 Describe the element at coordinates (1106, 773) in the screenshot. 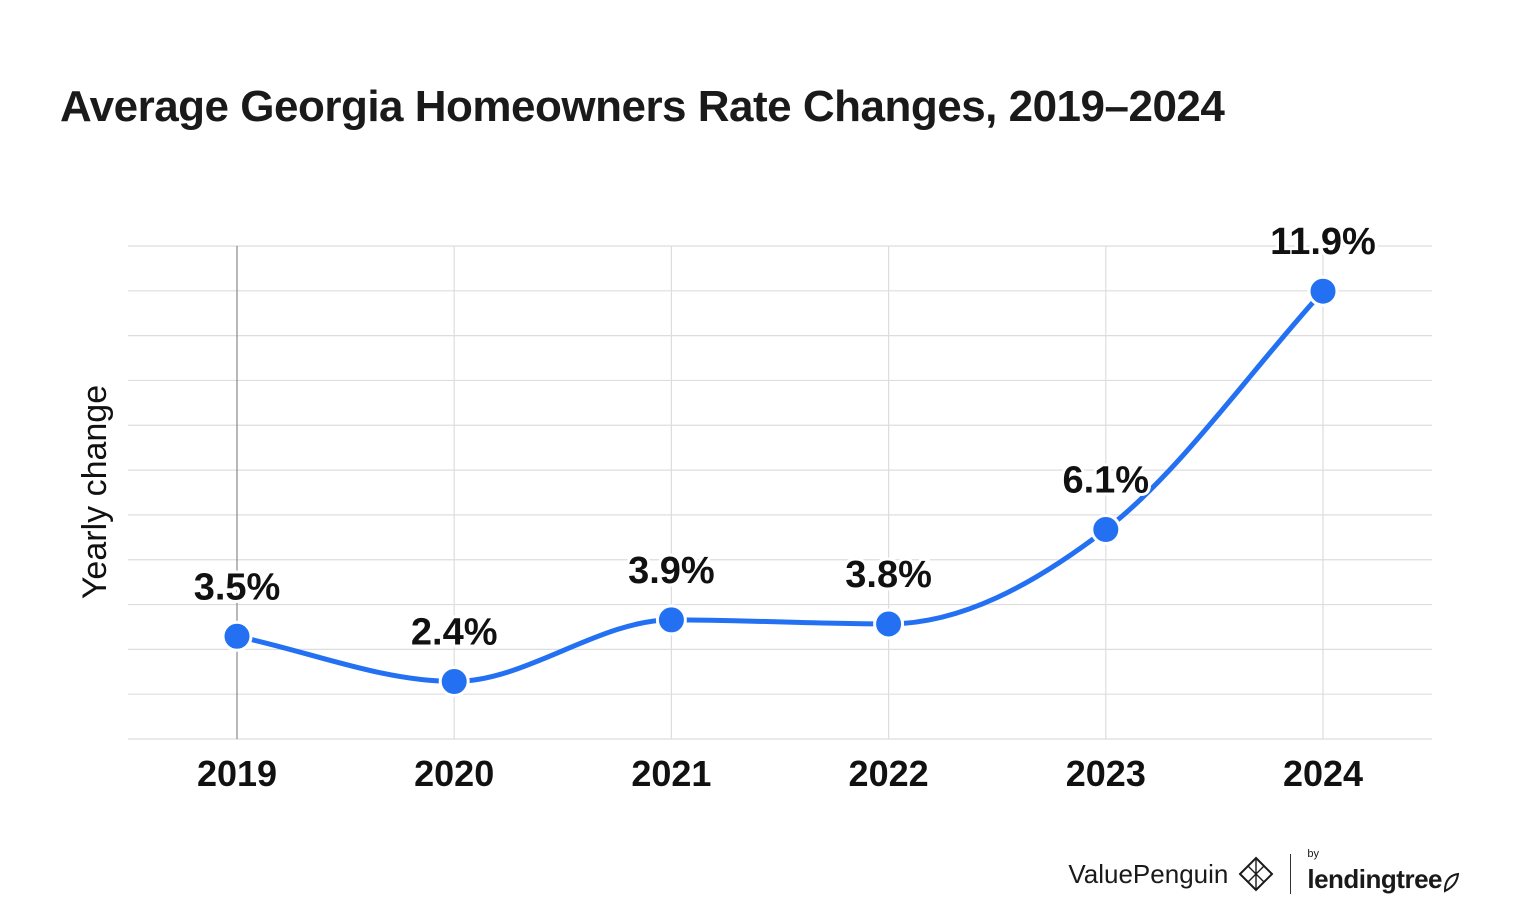

I see `x-tick-label: 2023` at that location.